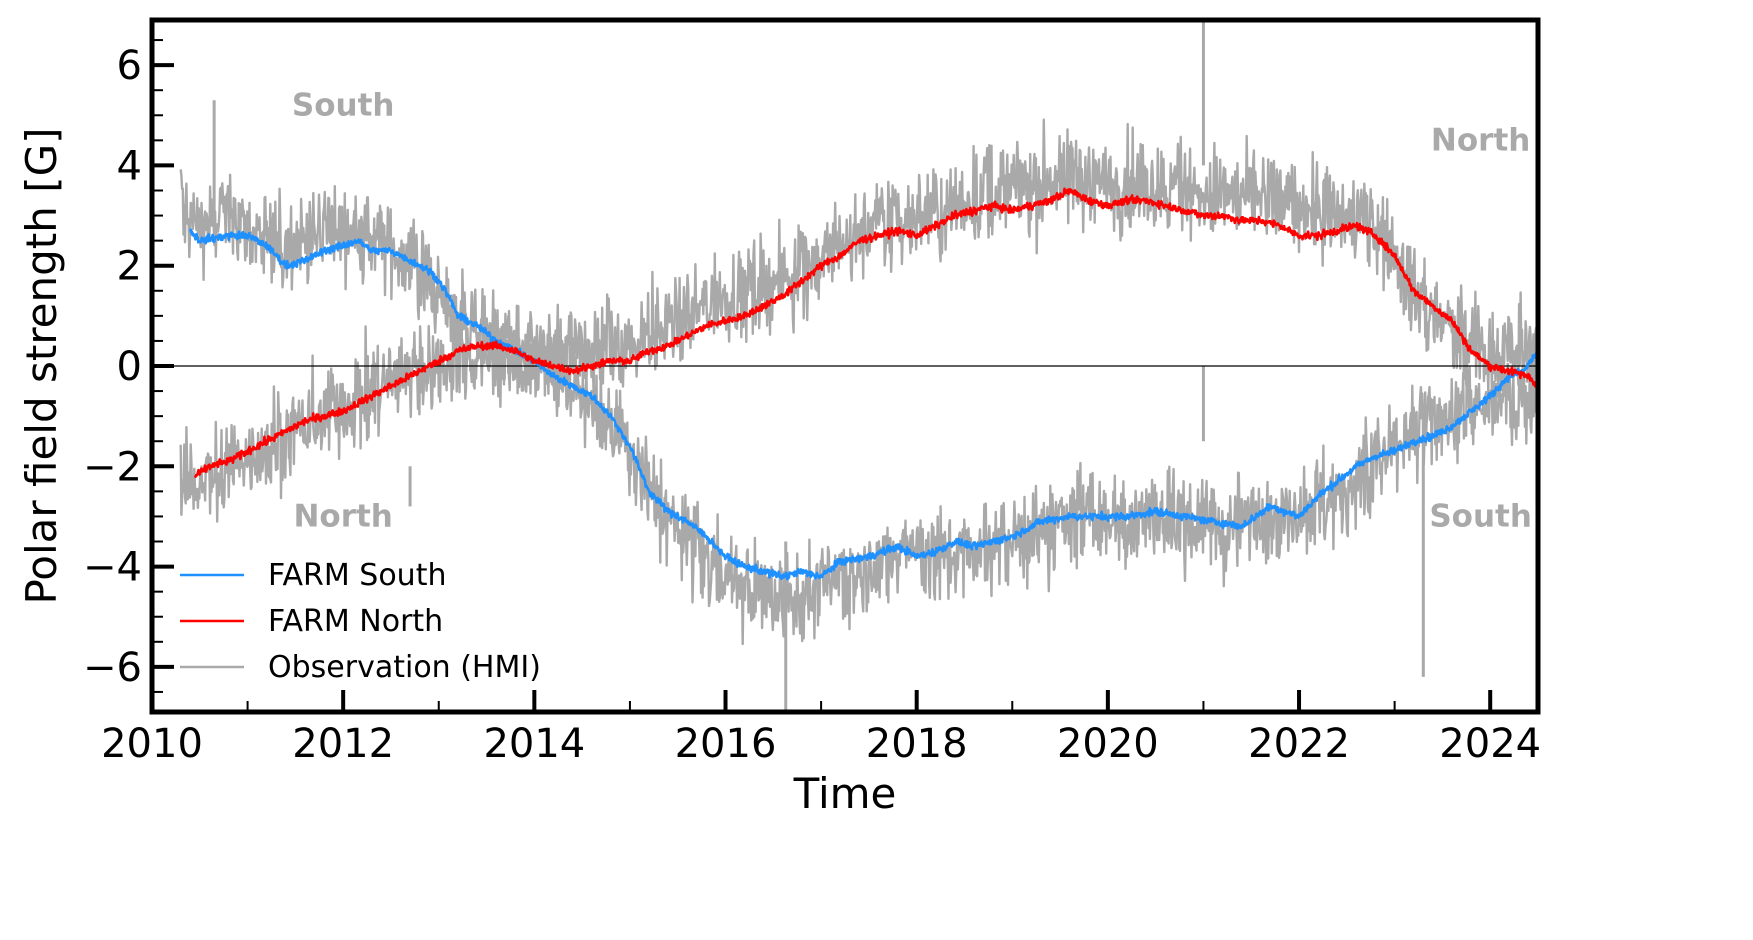  Describe the element at coordinates (1299, 744) in the screenshot. I see `x-tick-label: 2022` at that location.